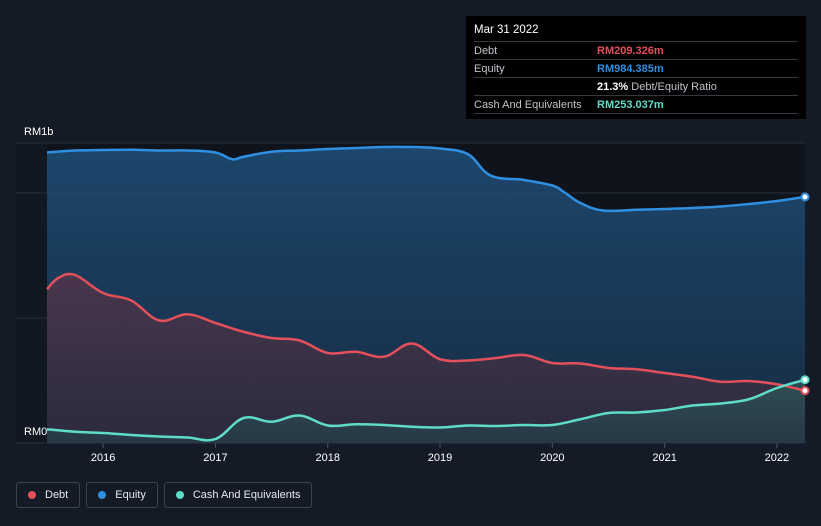 This screenshot has height=526, width=821. I want to click on cash-dot-icon, so click(179, 495).